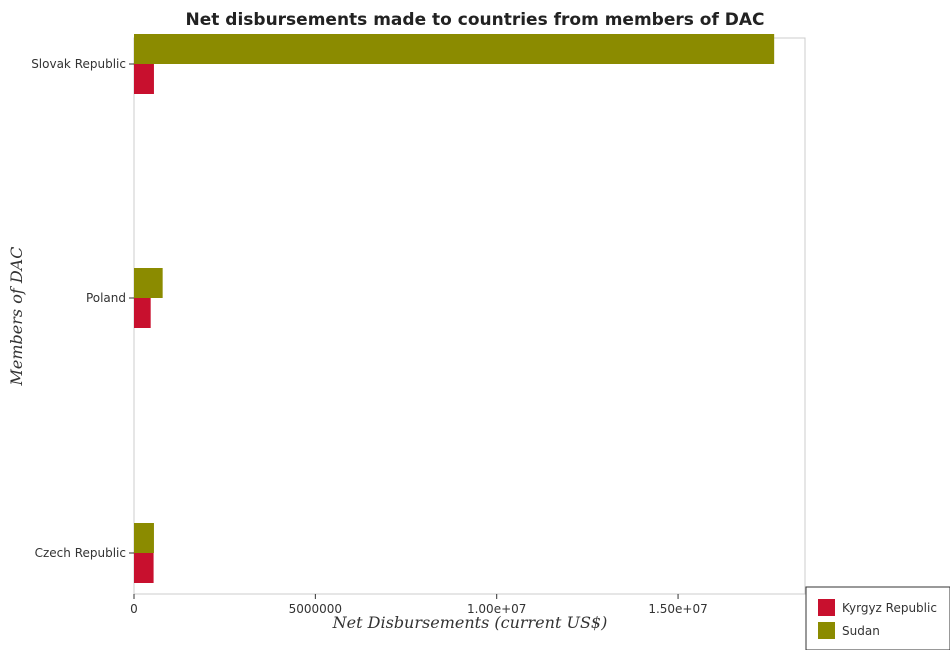  I want to click on legend-swatch-sudan, so click(826, 630).